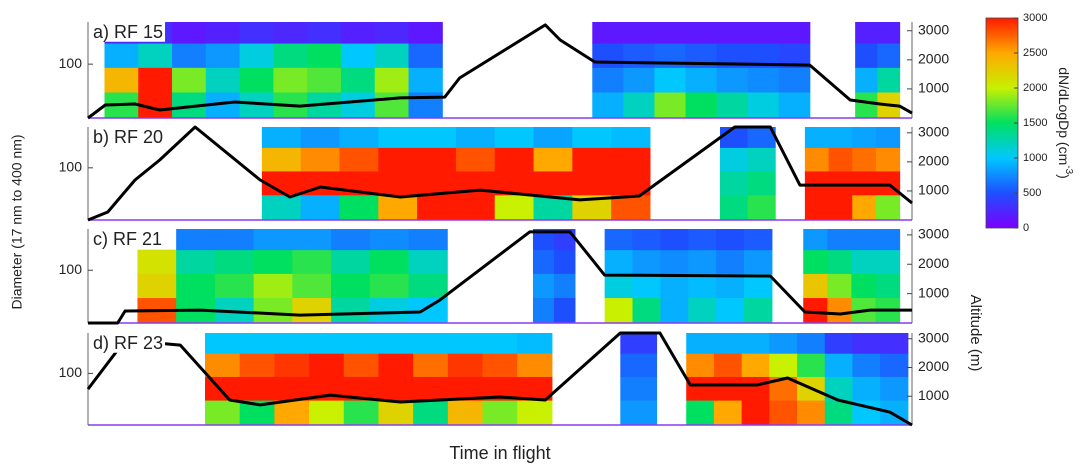 The width and height of the screenshot is (1088, 472). What do you see at coordinates (1035, 18) in the screenshot?
I see `colorbar-tick-label: 3000` at bounding box center [1035, 18].